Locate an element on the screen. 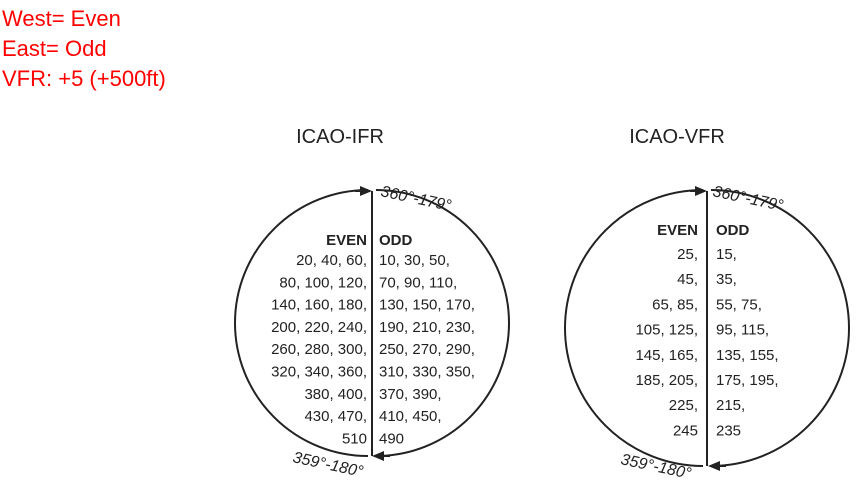 Image resolution: width=857 pixels, height=491 pixels. ifr-odd-header: ODD is located at coordinates (396, 240).